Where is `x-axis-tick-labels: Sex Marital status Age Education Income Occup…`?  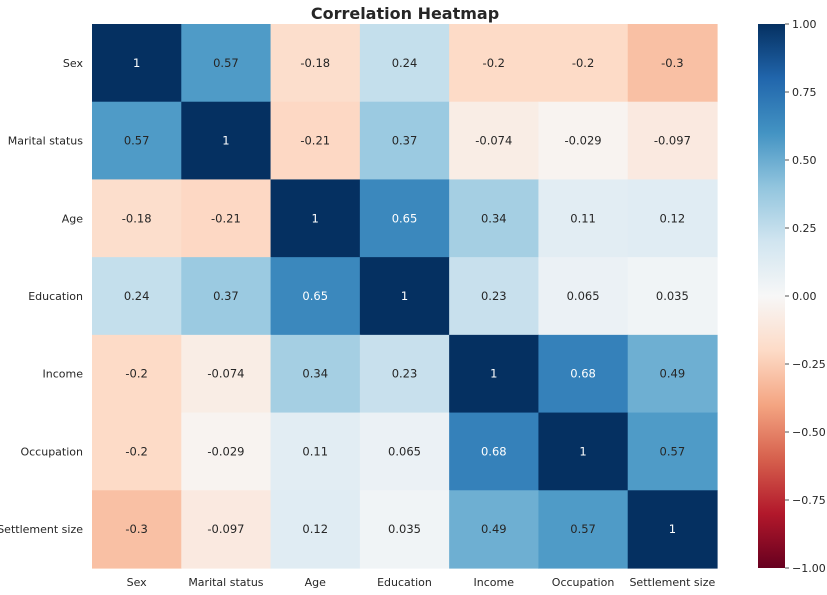
x-axis-tick-labels: Sex Marital status Age Education Income Occup… is located at coordinates (421, 582).